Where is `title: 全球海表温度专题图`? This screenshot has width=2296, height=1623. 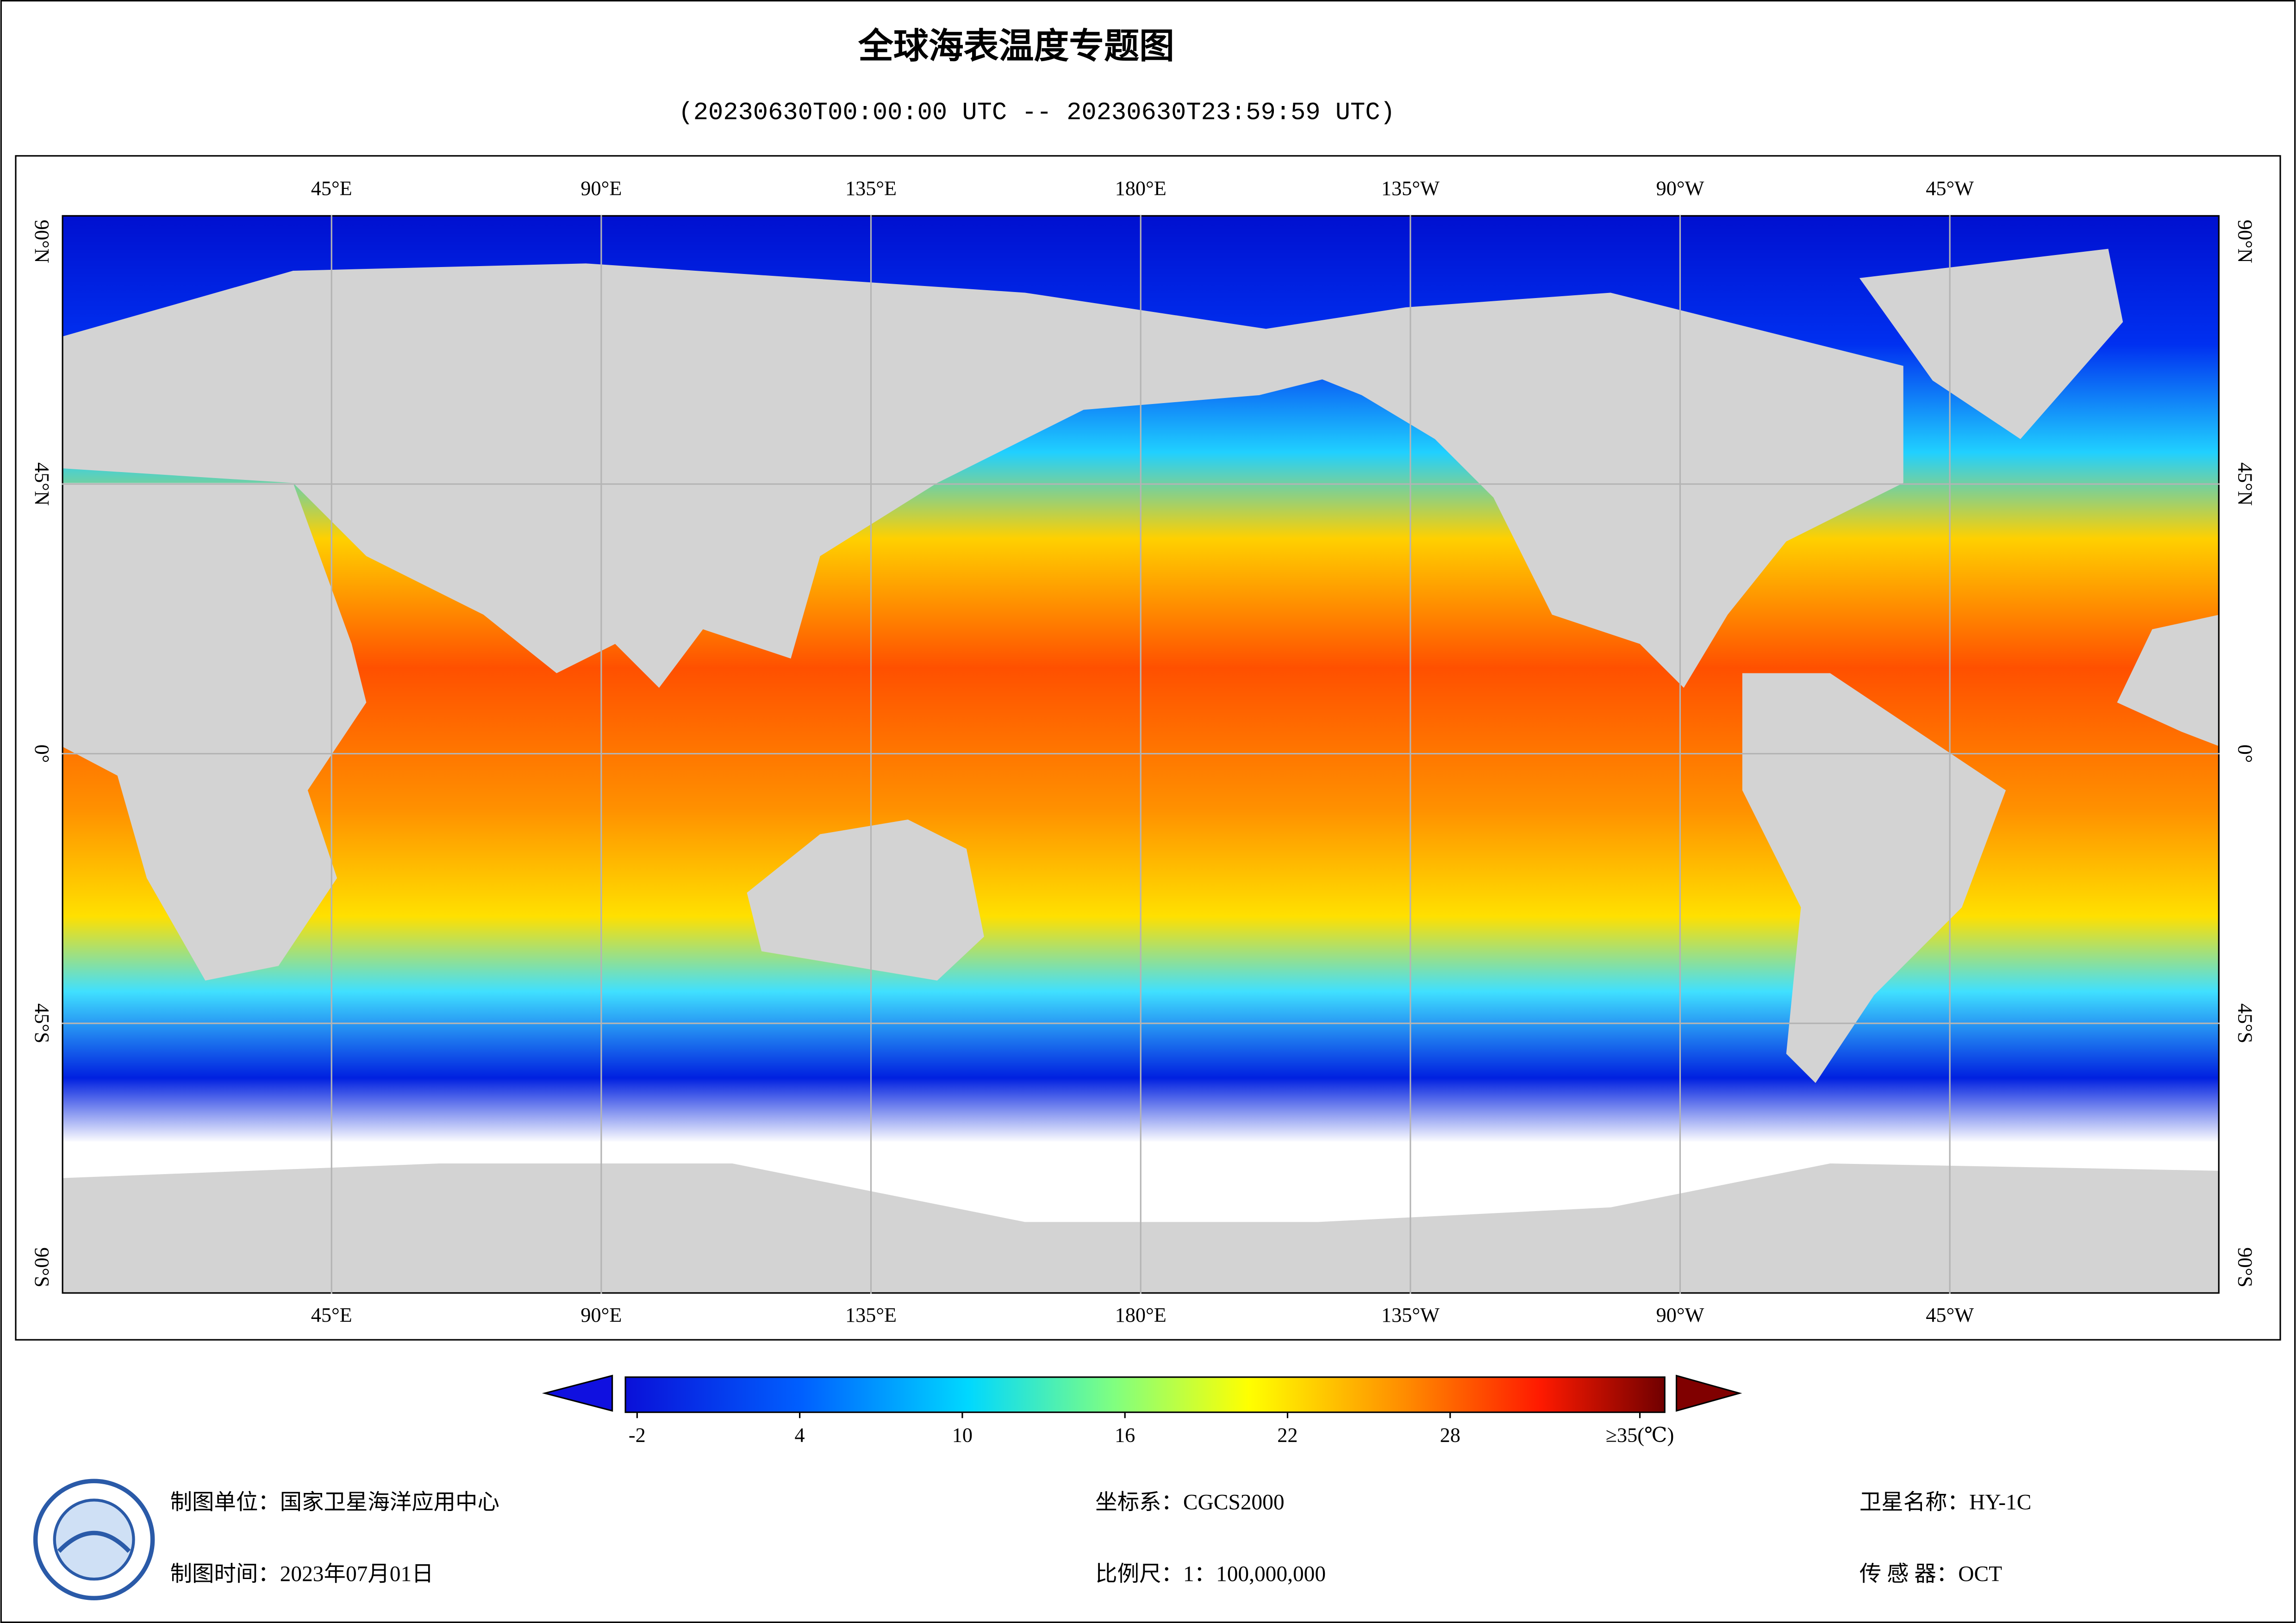
title: 全球海表温度专题图 is located at coordinates (1016, 45).